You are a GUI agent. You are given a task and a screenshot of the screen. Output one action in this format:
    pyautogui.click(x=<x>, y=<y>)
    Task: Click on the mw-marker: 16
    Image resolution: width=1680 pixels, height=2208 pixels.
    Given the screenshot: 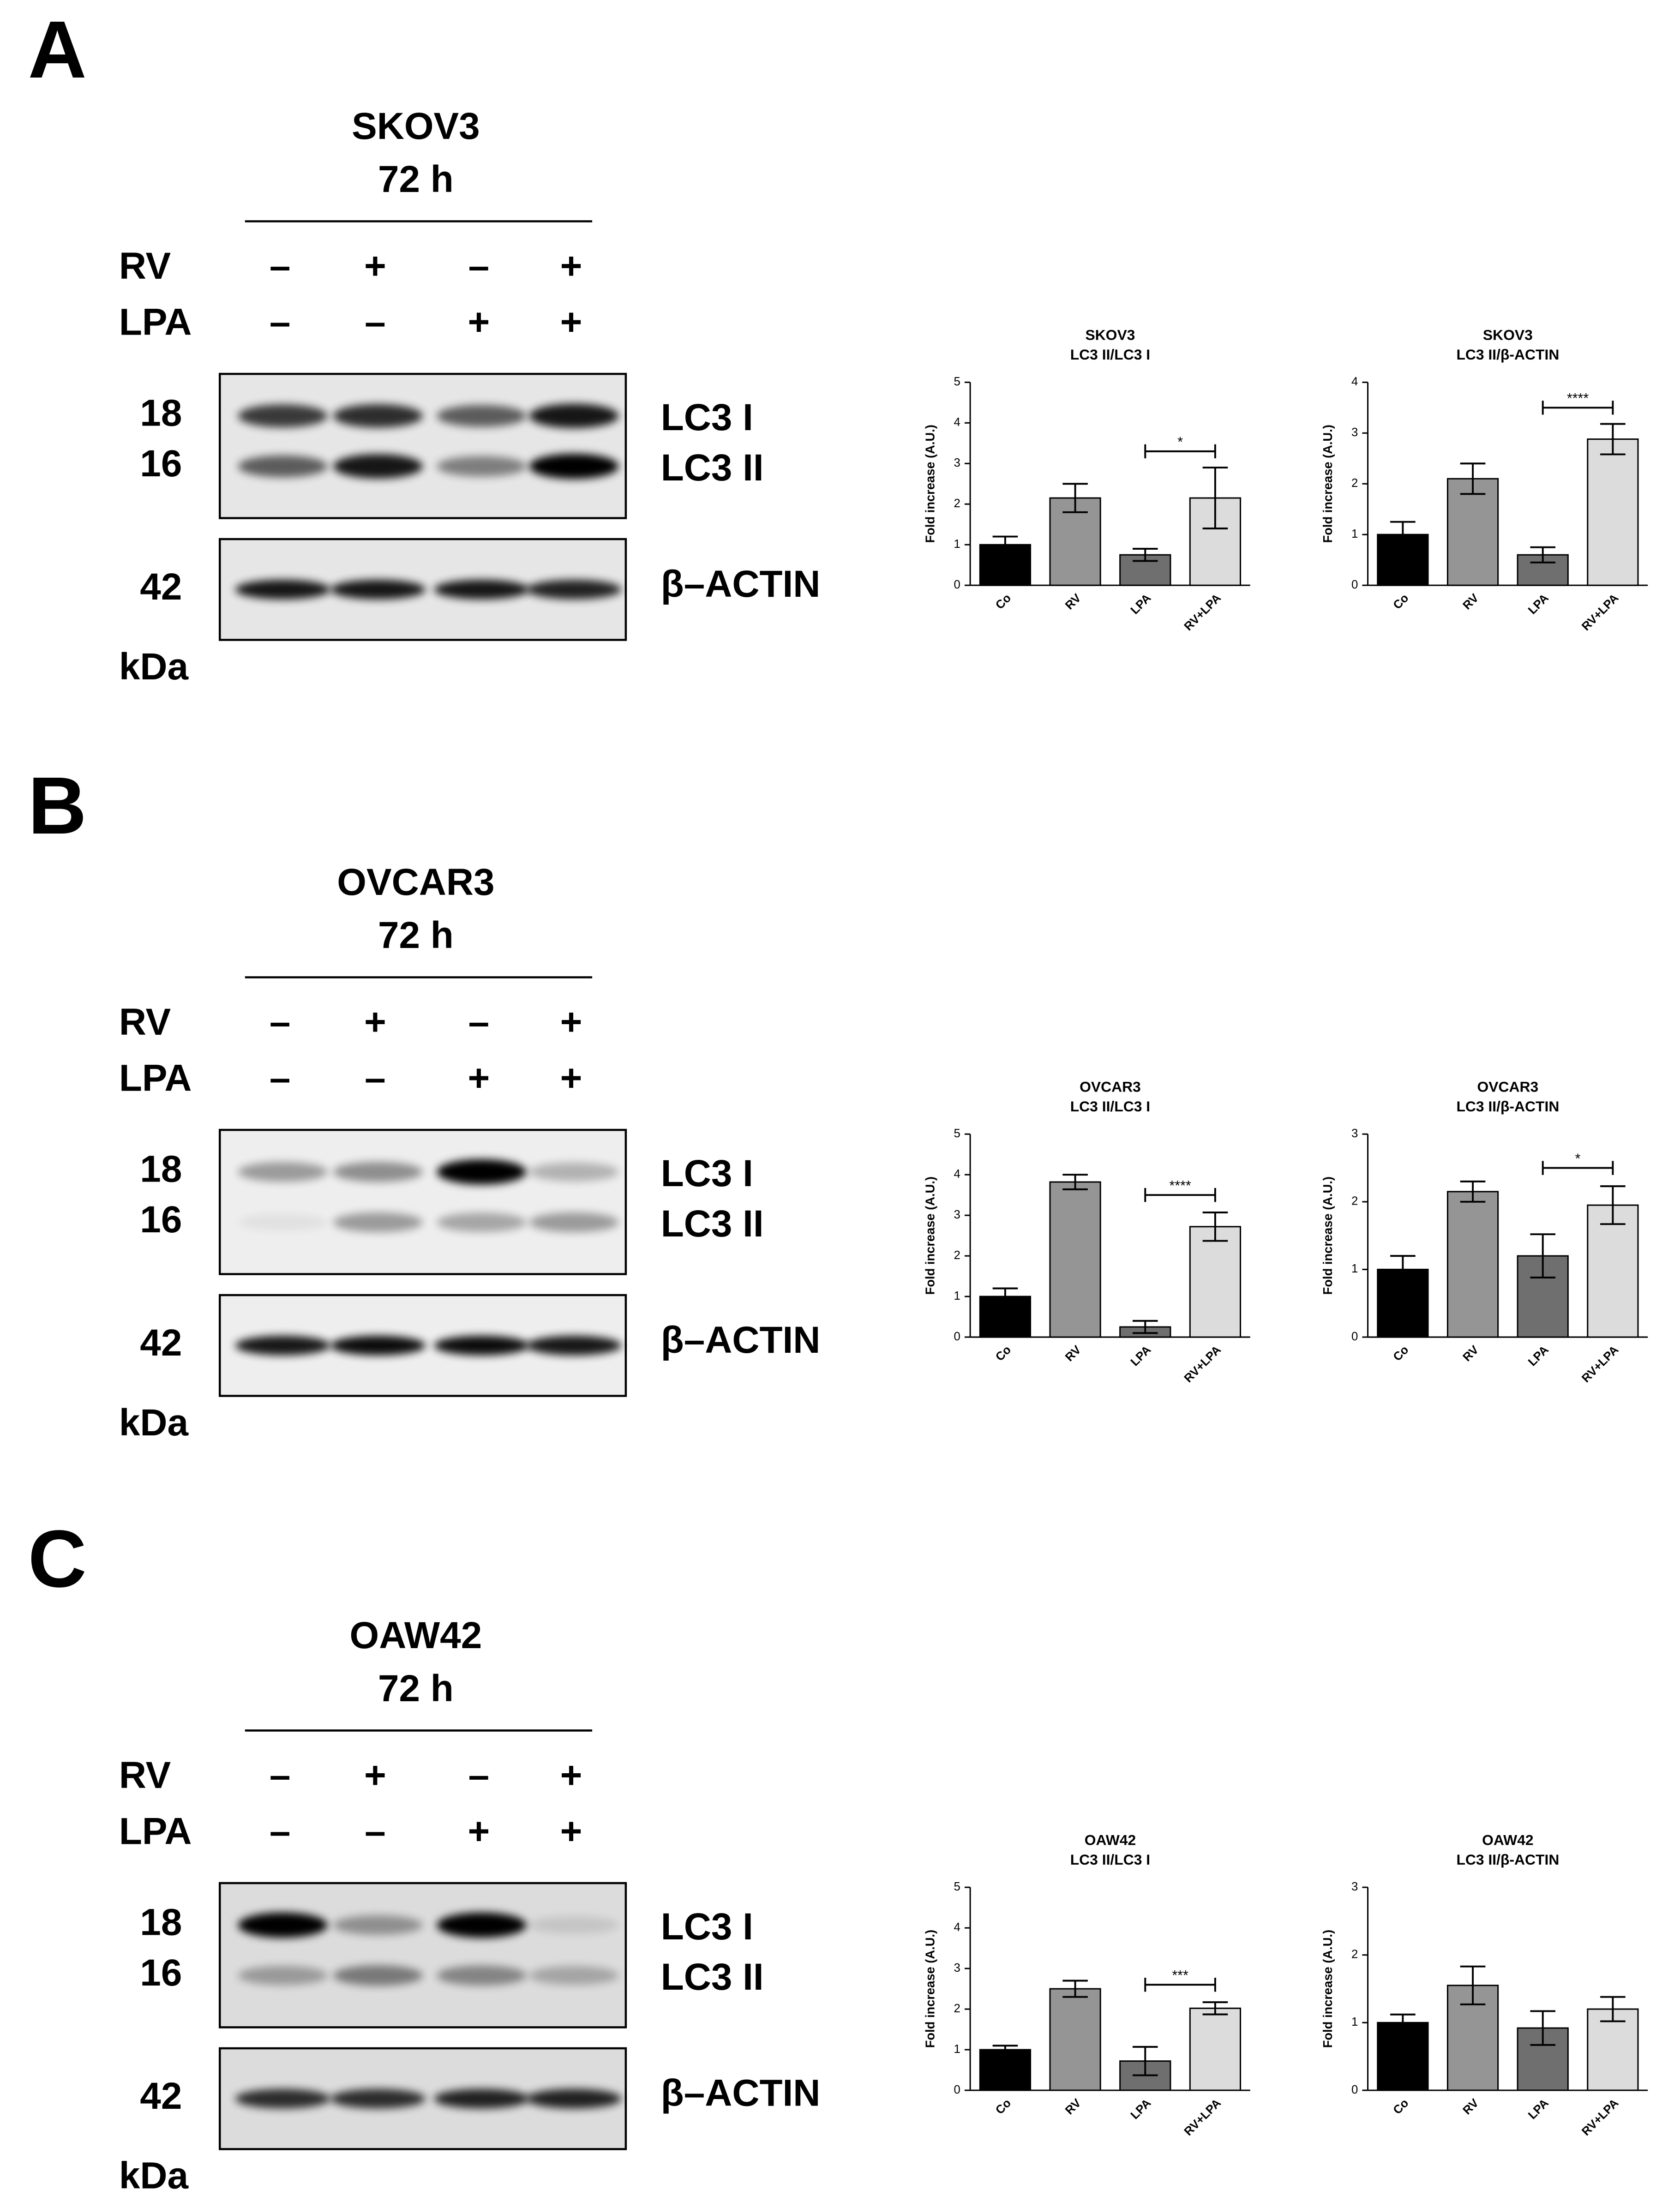 What is the action you would take?
    pyautogui.click(x=161, y=464)
    